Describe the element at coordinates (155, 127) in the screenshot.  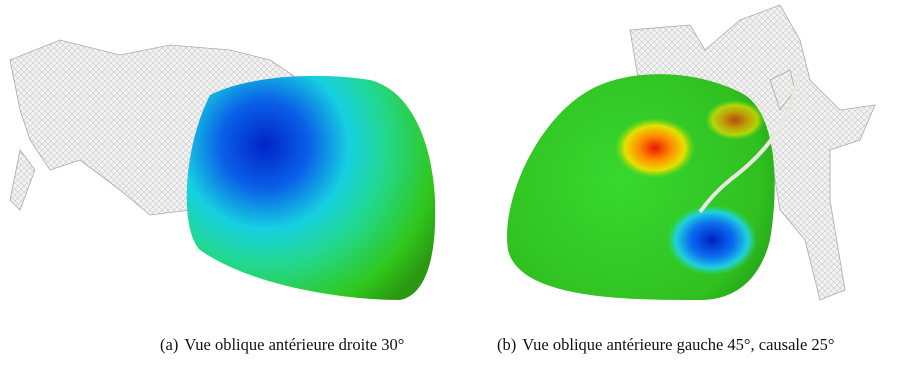
I see `vessels-a` at that location.